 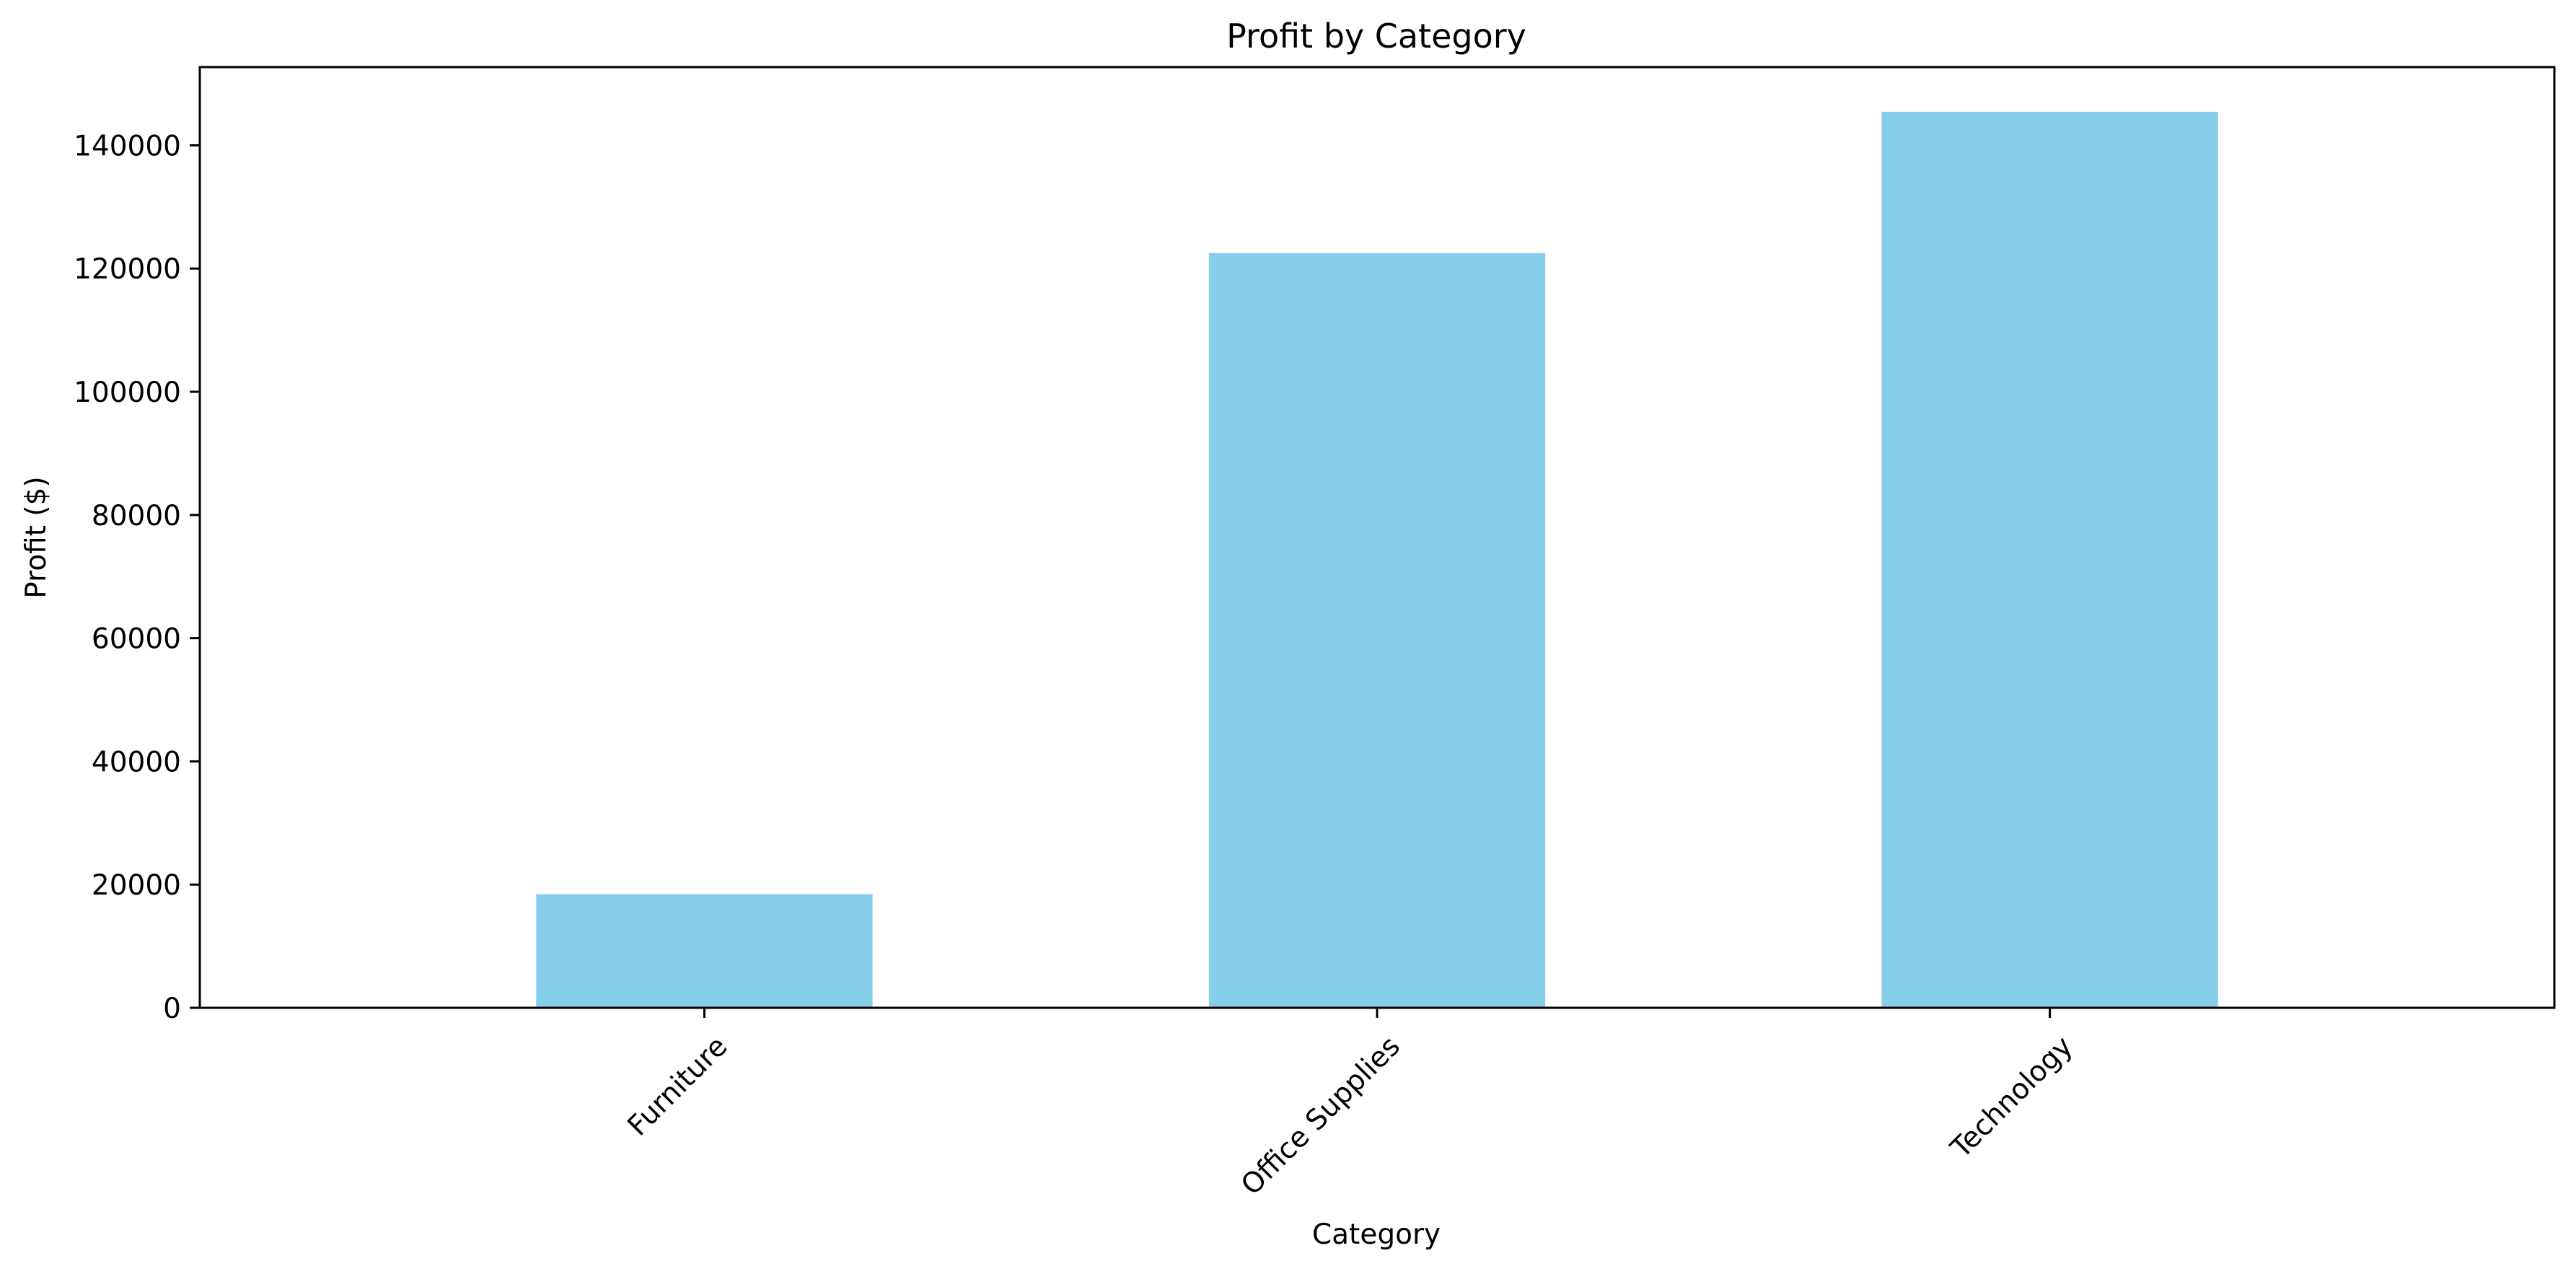 What do you see at coordinates (2049, 560) in the screenshot?
I see `bar-technology` at bounding box center [2049, 560].